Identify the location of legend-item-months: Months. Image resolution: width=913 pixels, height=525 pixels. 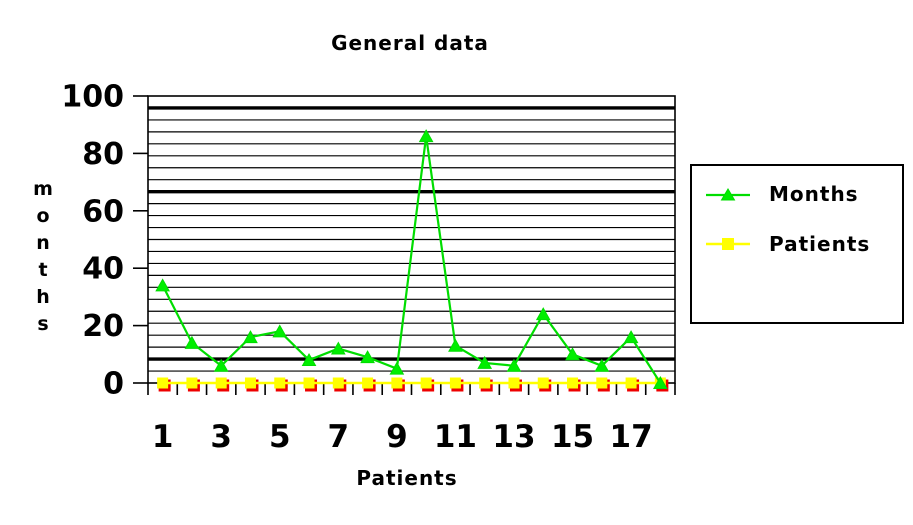
(797, 194).